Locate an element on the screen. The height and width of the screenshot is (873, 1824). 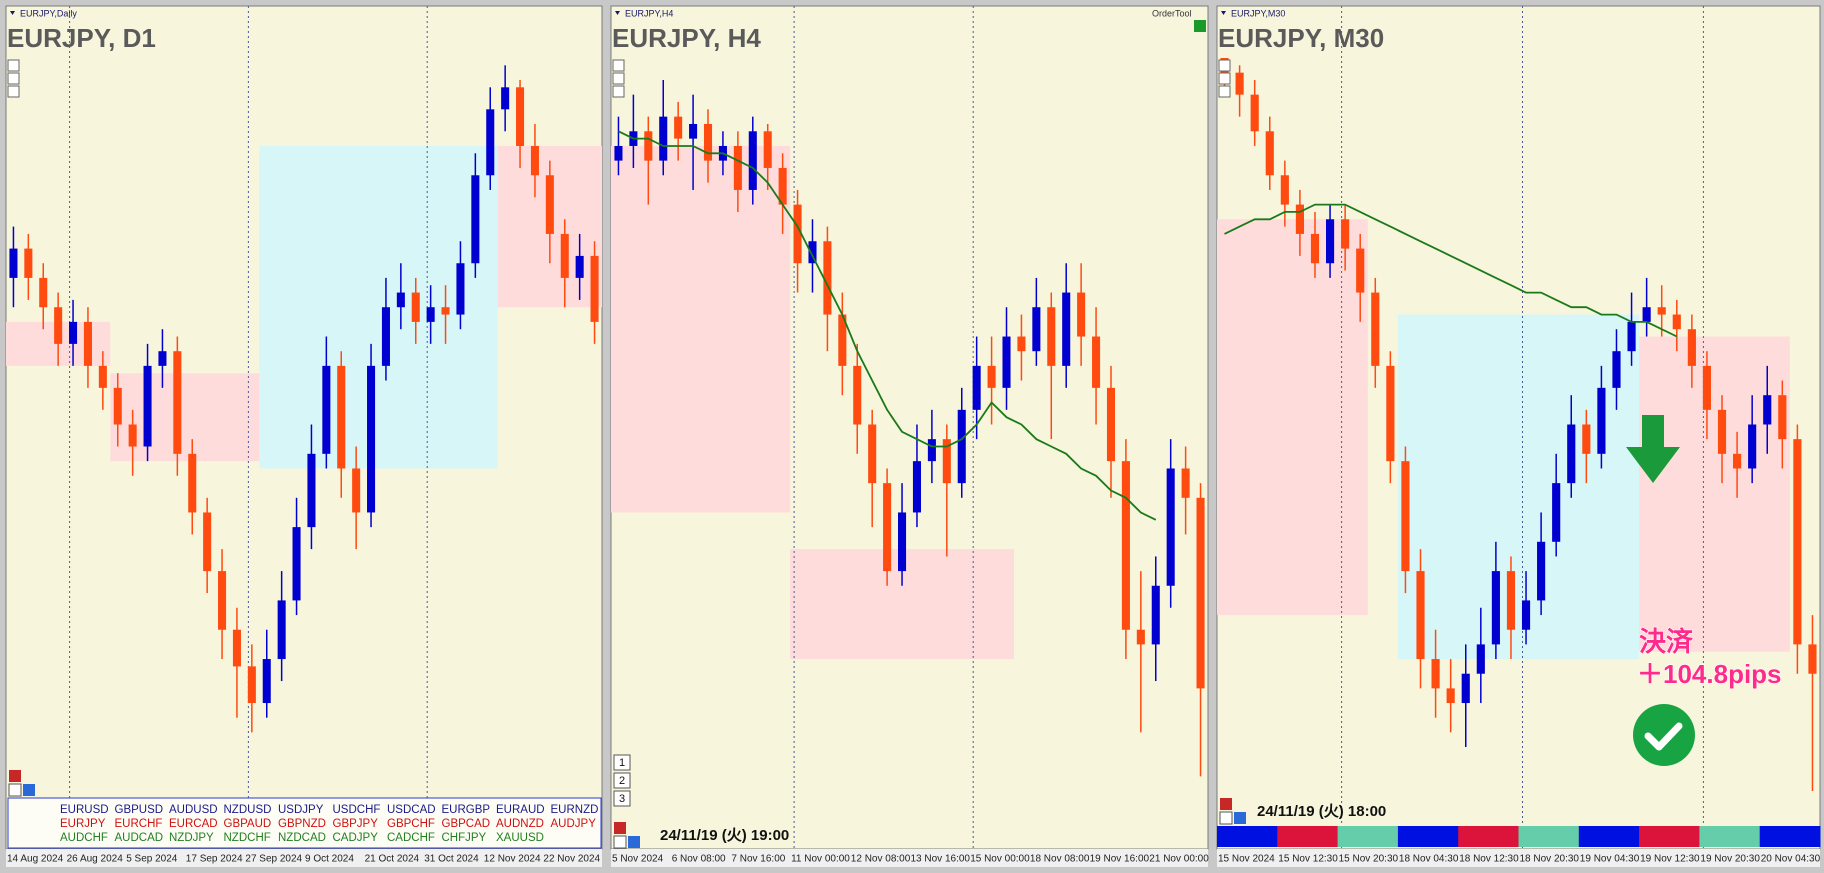
x-tick-label: 15 Nov 00:00 is located at coordinates (1000, 859).